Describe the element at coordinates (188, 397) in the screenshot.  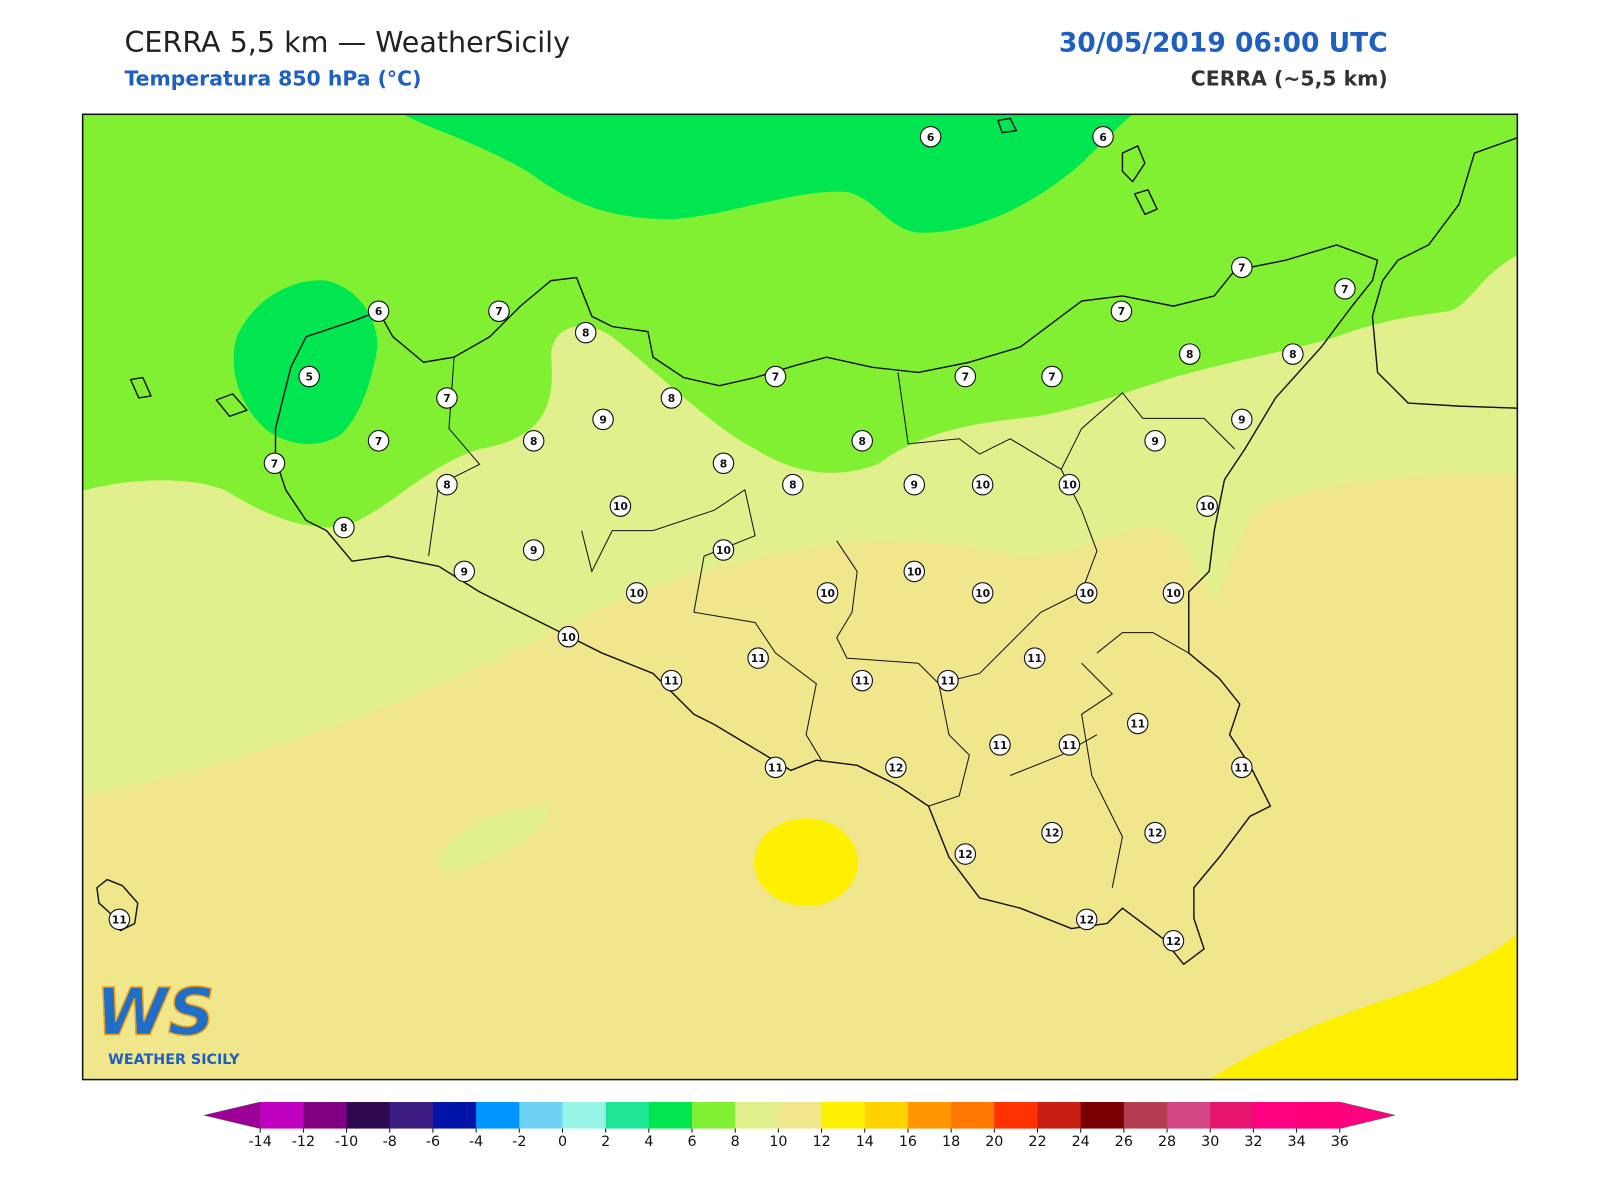
I see `island-egadi` at that location.